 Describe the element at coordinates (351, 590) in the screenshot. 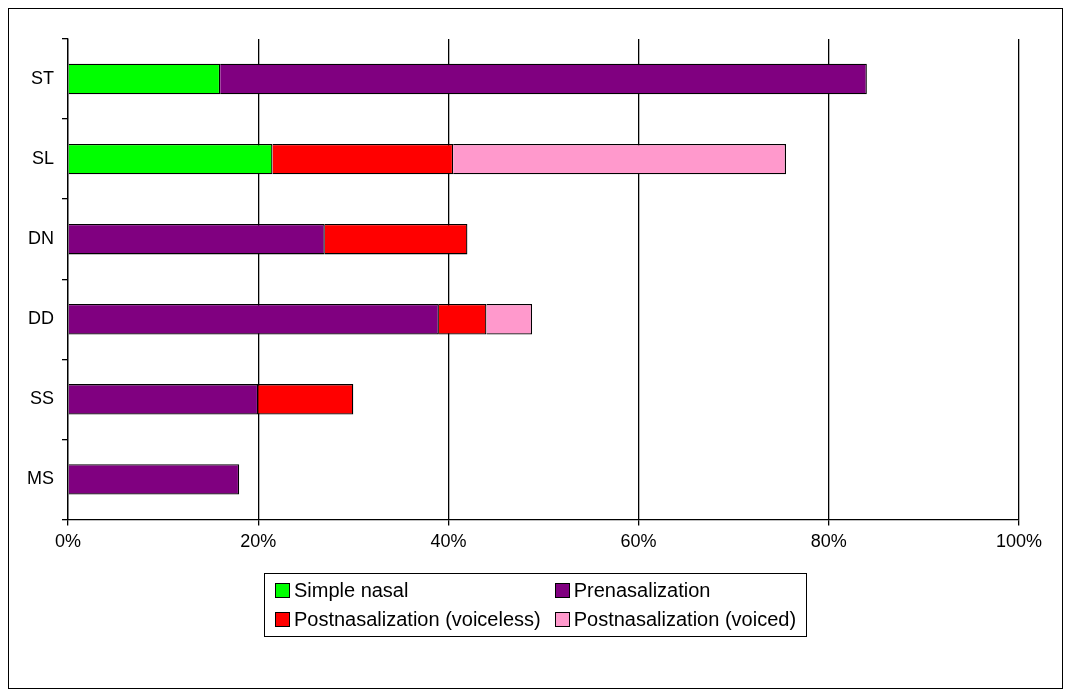

I see `legend-label: Simple nasal` at that location.